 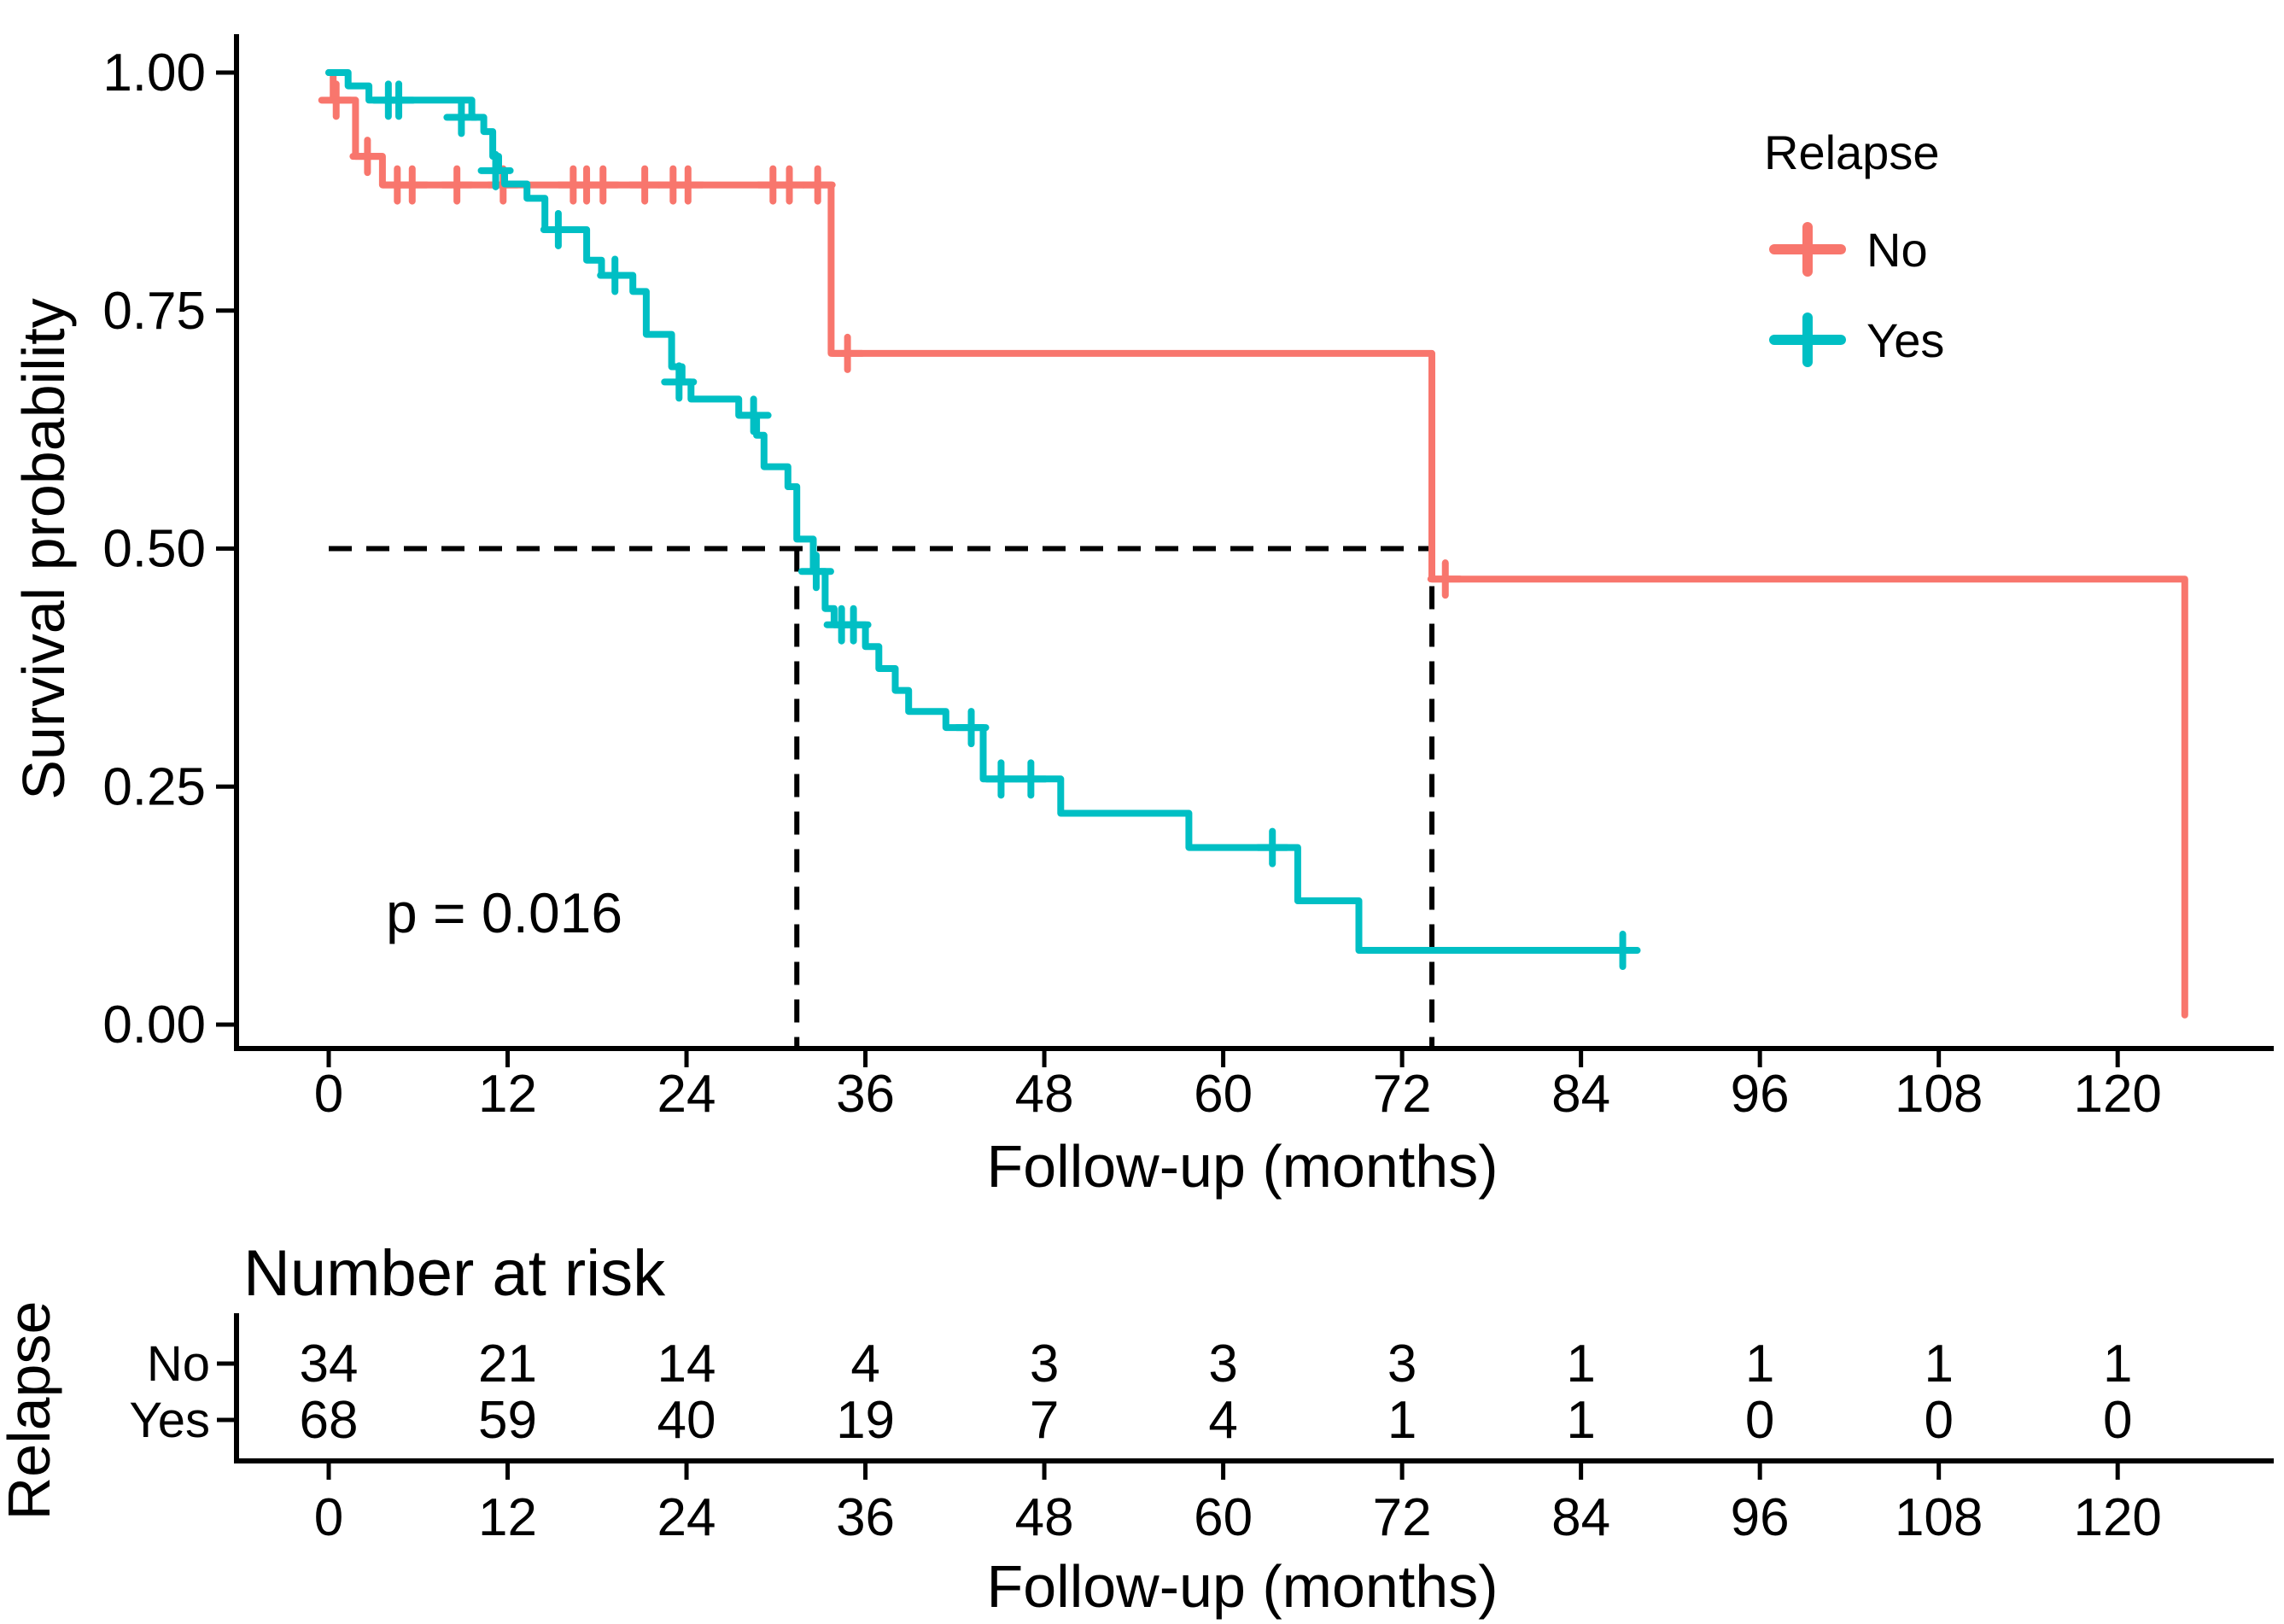 What do you see at coordinates (169, 1421) in the screenshot?
I see `risk-row-label-yes: Yes` at bounding box center [169, 1421].